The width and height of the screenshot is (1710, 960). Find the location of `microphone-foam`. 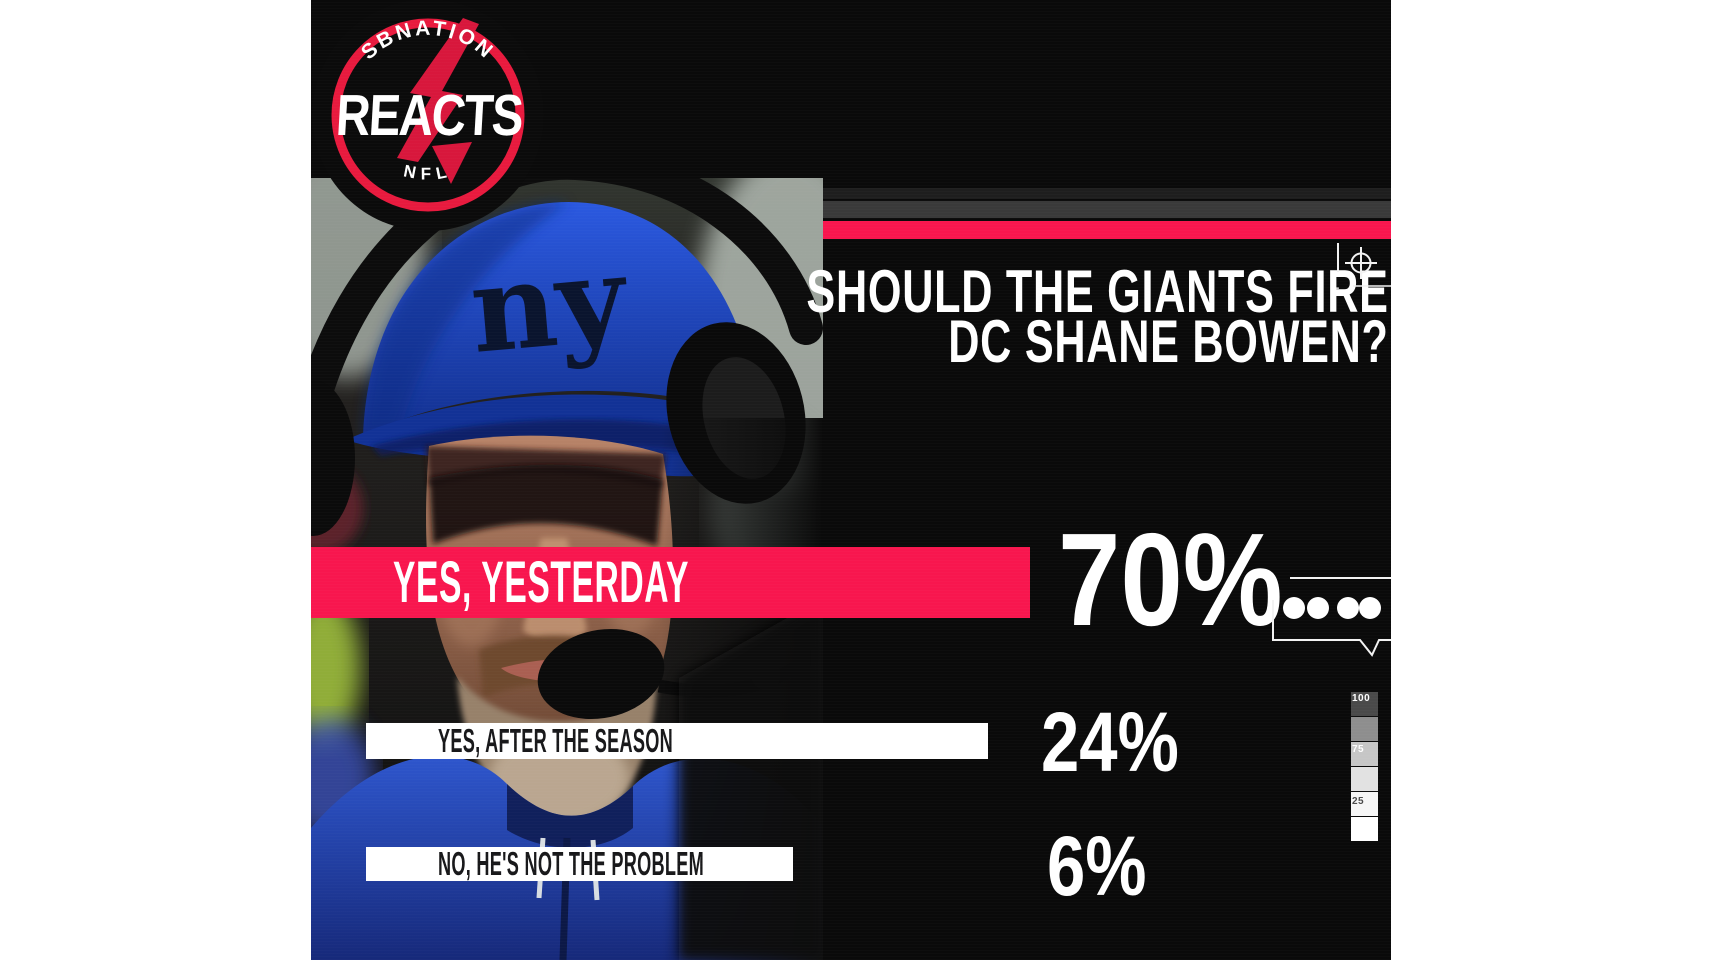

microphone-foam is located at coordinates (601, 674).